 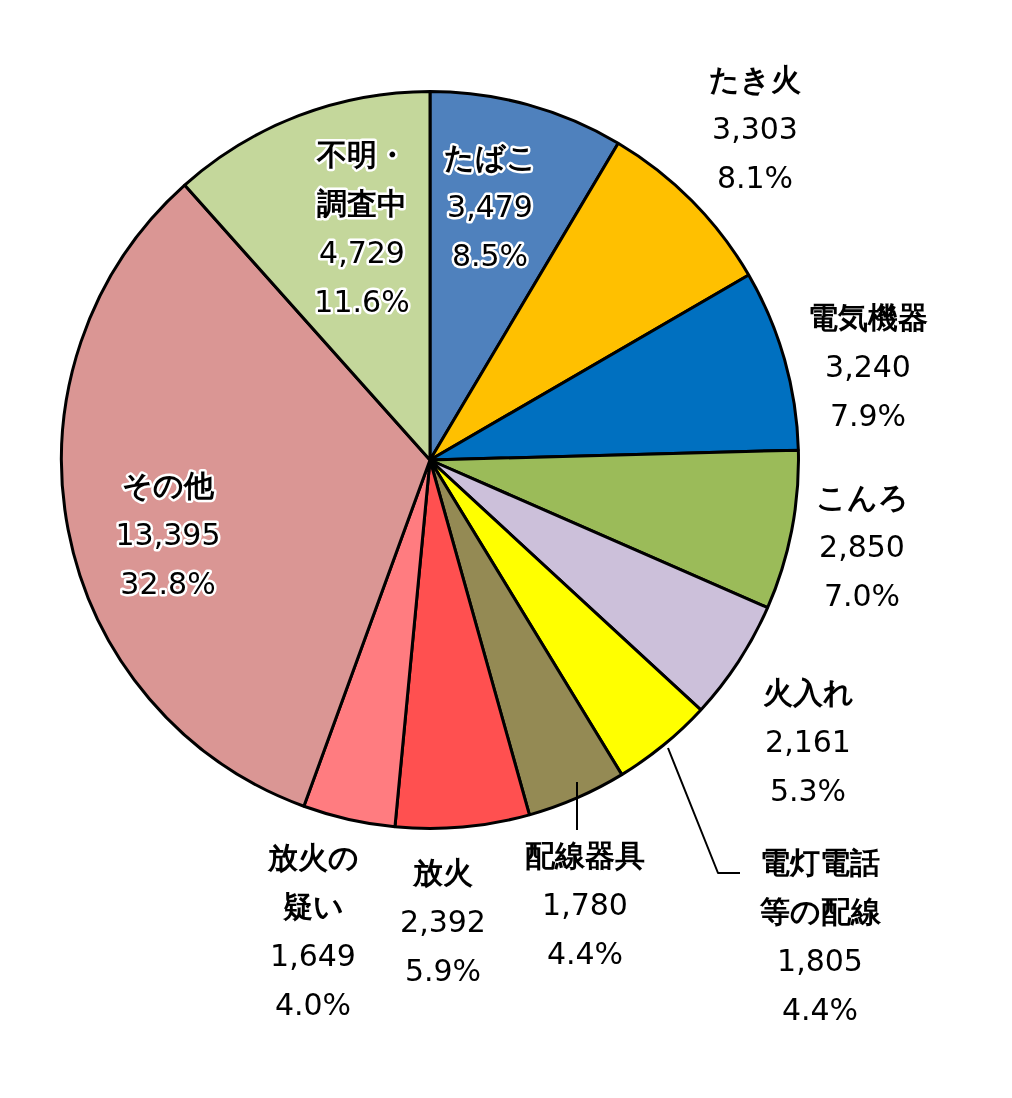 I want to click on data-label: 13,395 32.8%, so click(x=168, y=558).